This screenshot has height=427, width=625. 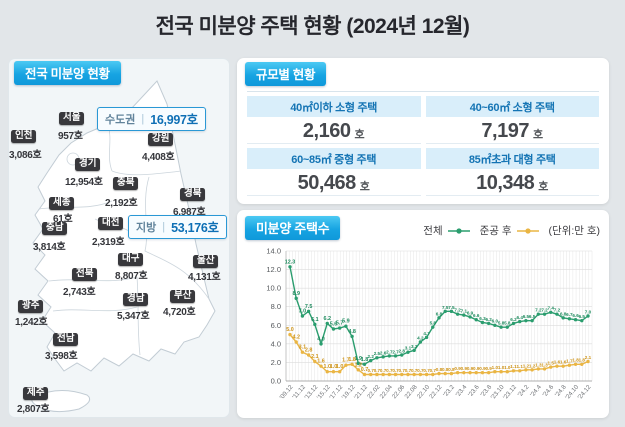 I want to click on size-cell-over85: 85㎡초과 대형 주택 10,348 호, so click(x=512, y=172).